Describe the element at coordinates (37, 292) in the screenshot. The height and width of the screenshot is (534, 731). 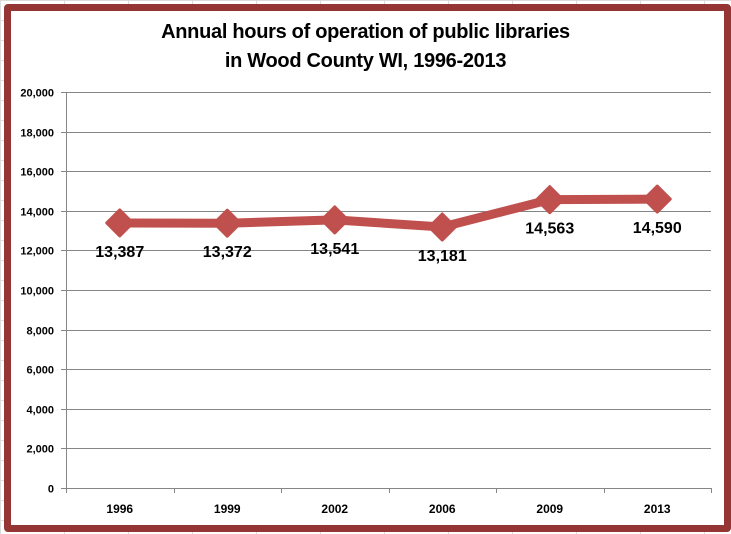
I see `y-tick-label: 10,000` at that location.